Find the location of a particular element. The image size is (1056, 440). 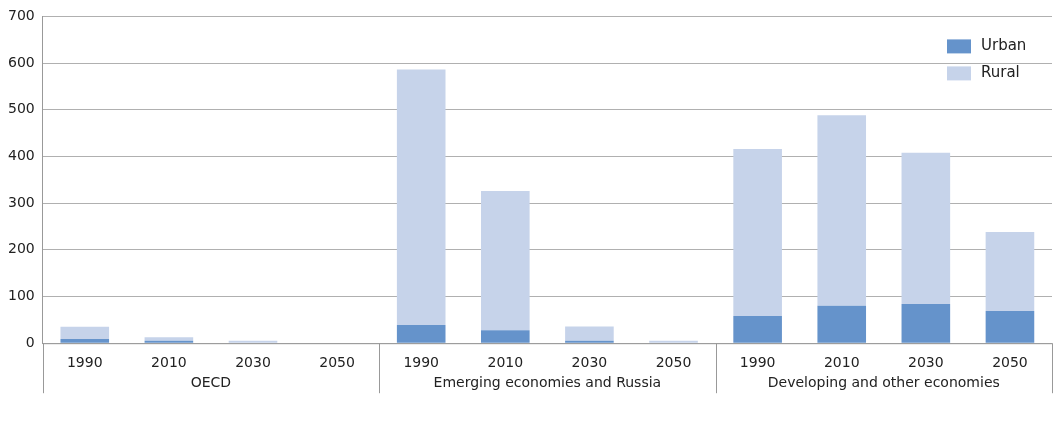

y-tick-label: 200 is located at coordinates (21, 248).